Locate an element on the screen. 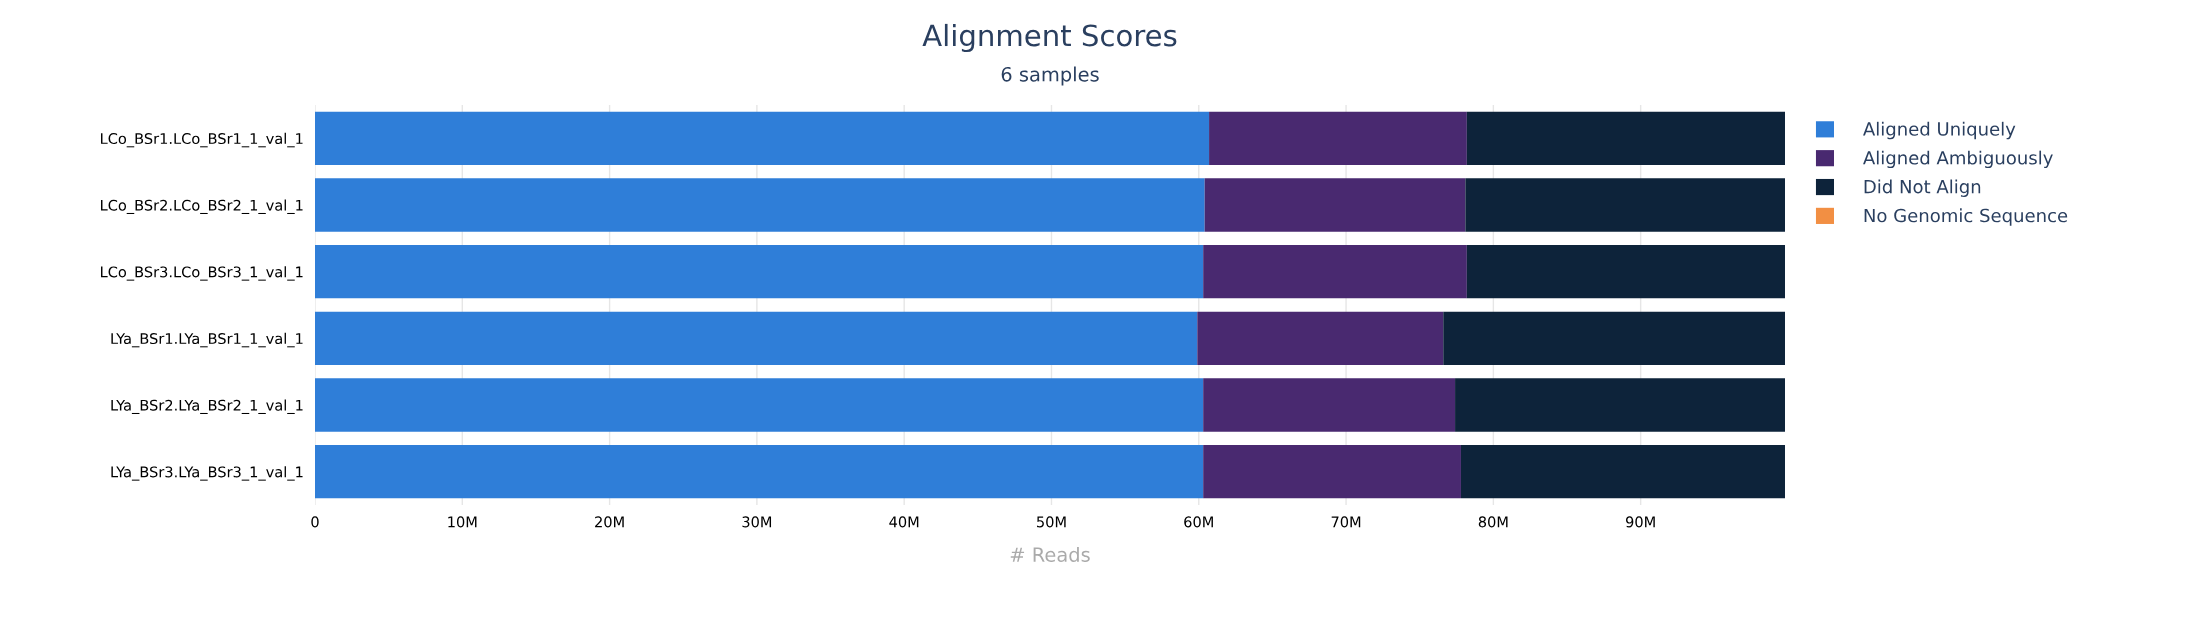  y-tick-label: LCo_BSr3.LCo_BSr3_1_val_1 is located at coordinates (202, 273).